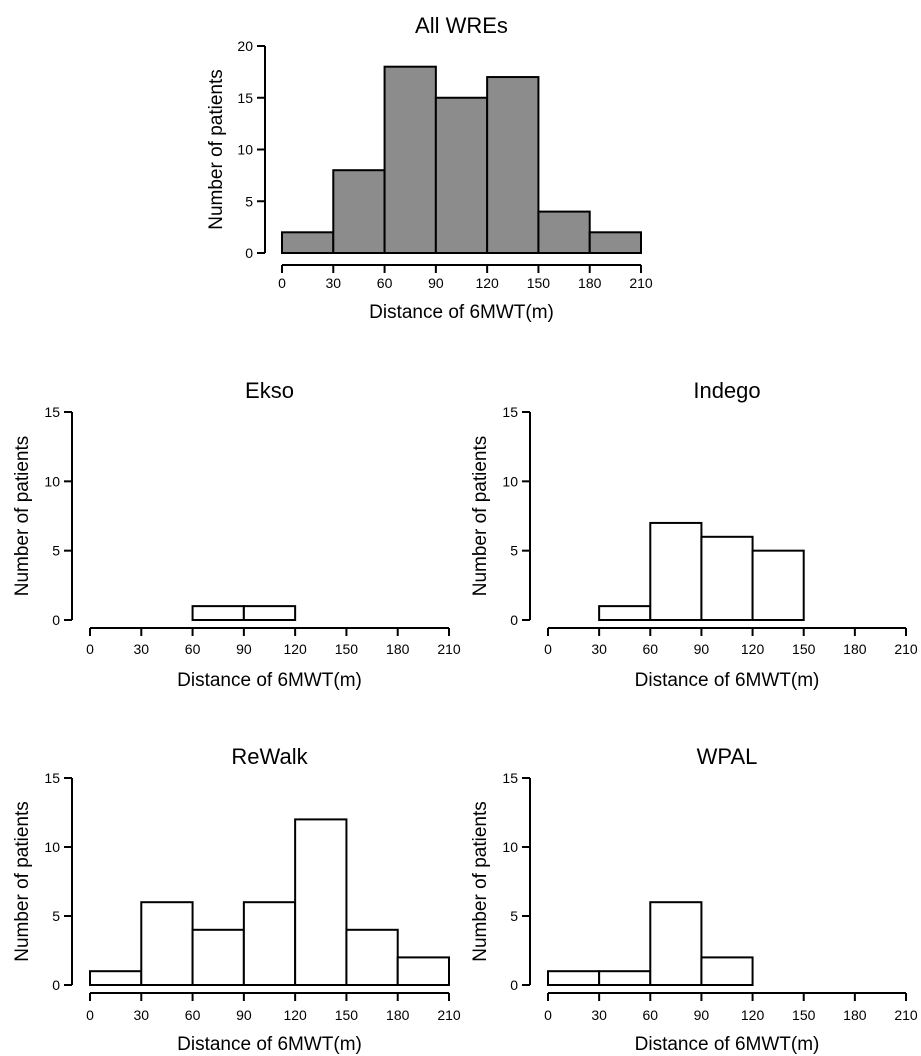 The width and height of the screenshot is (921, 1056). I want to click on chart-title: ReWalk, so click(269, 756).